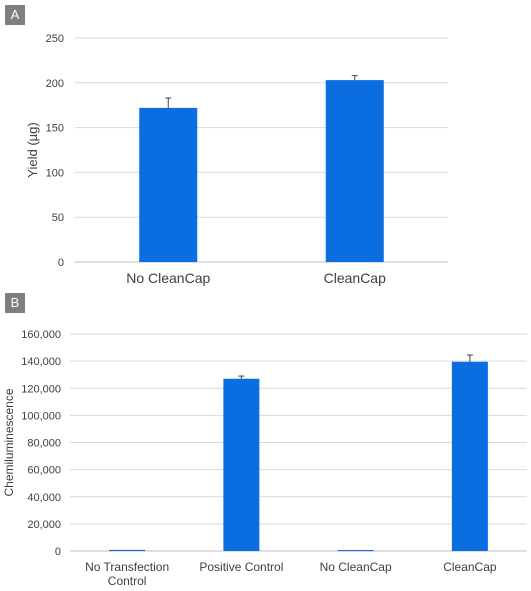  Describe the element at coordinates (168, 278) in the screenshot. I see `a-x-category-label: No CleanCap` at that location.